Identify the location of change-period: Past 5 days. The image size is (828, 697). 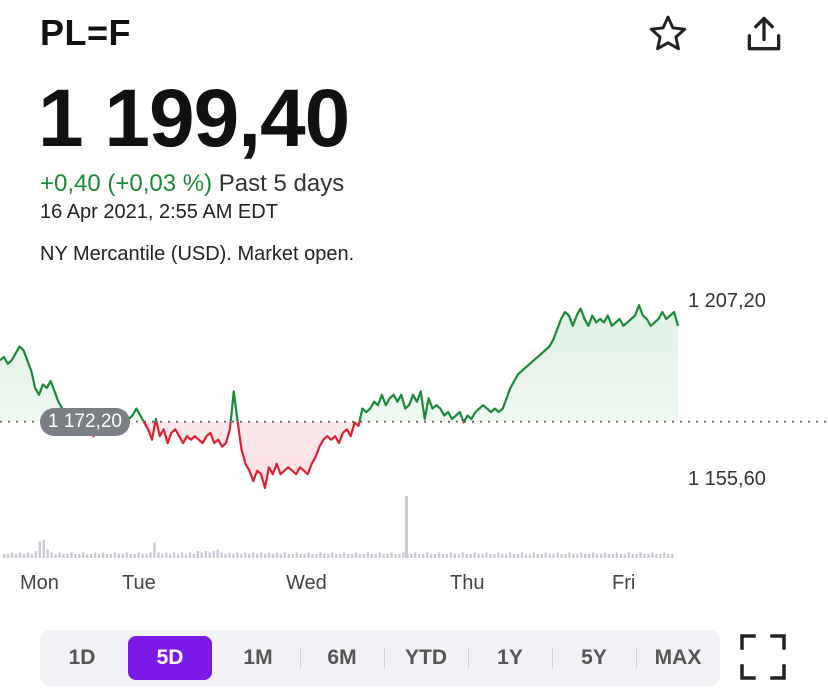
(281, 183).